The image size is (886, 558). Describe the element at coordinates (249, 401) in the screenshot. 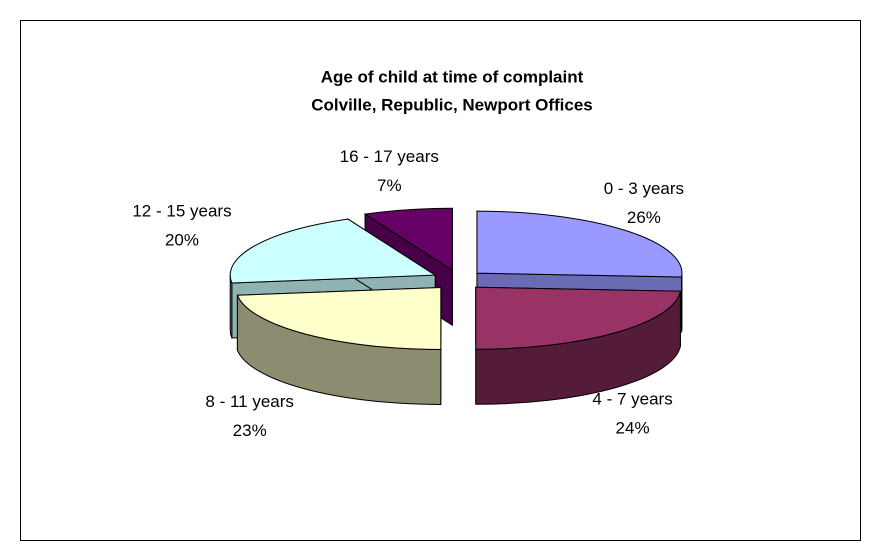

I see `data-label-category: 8 - 11 years` at that location.